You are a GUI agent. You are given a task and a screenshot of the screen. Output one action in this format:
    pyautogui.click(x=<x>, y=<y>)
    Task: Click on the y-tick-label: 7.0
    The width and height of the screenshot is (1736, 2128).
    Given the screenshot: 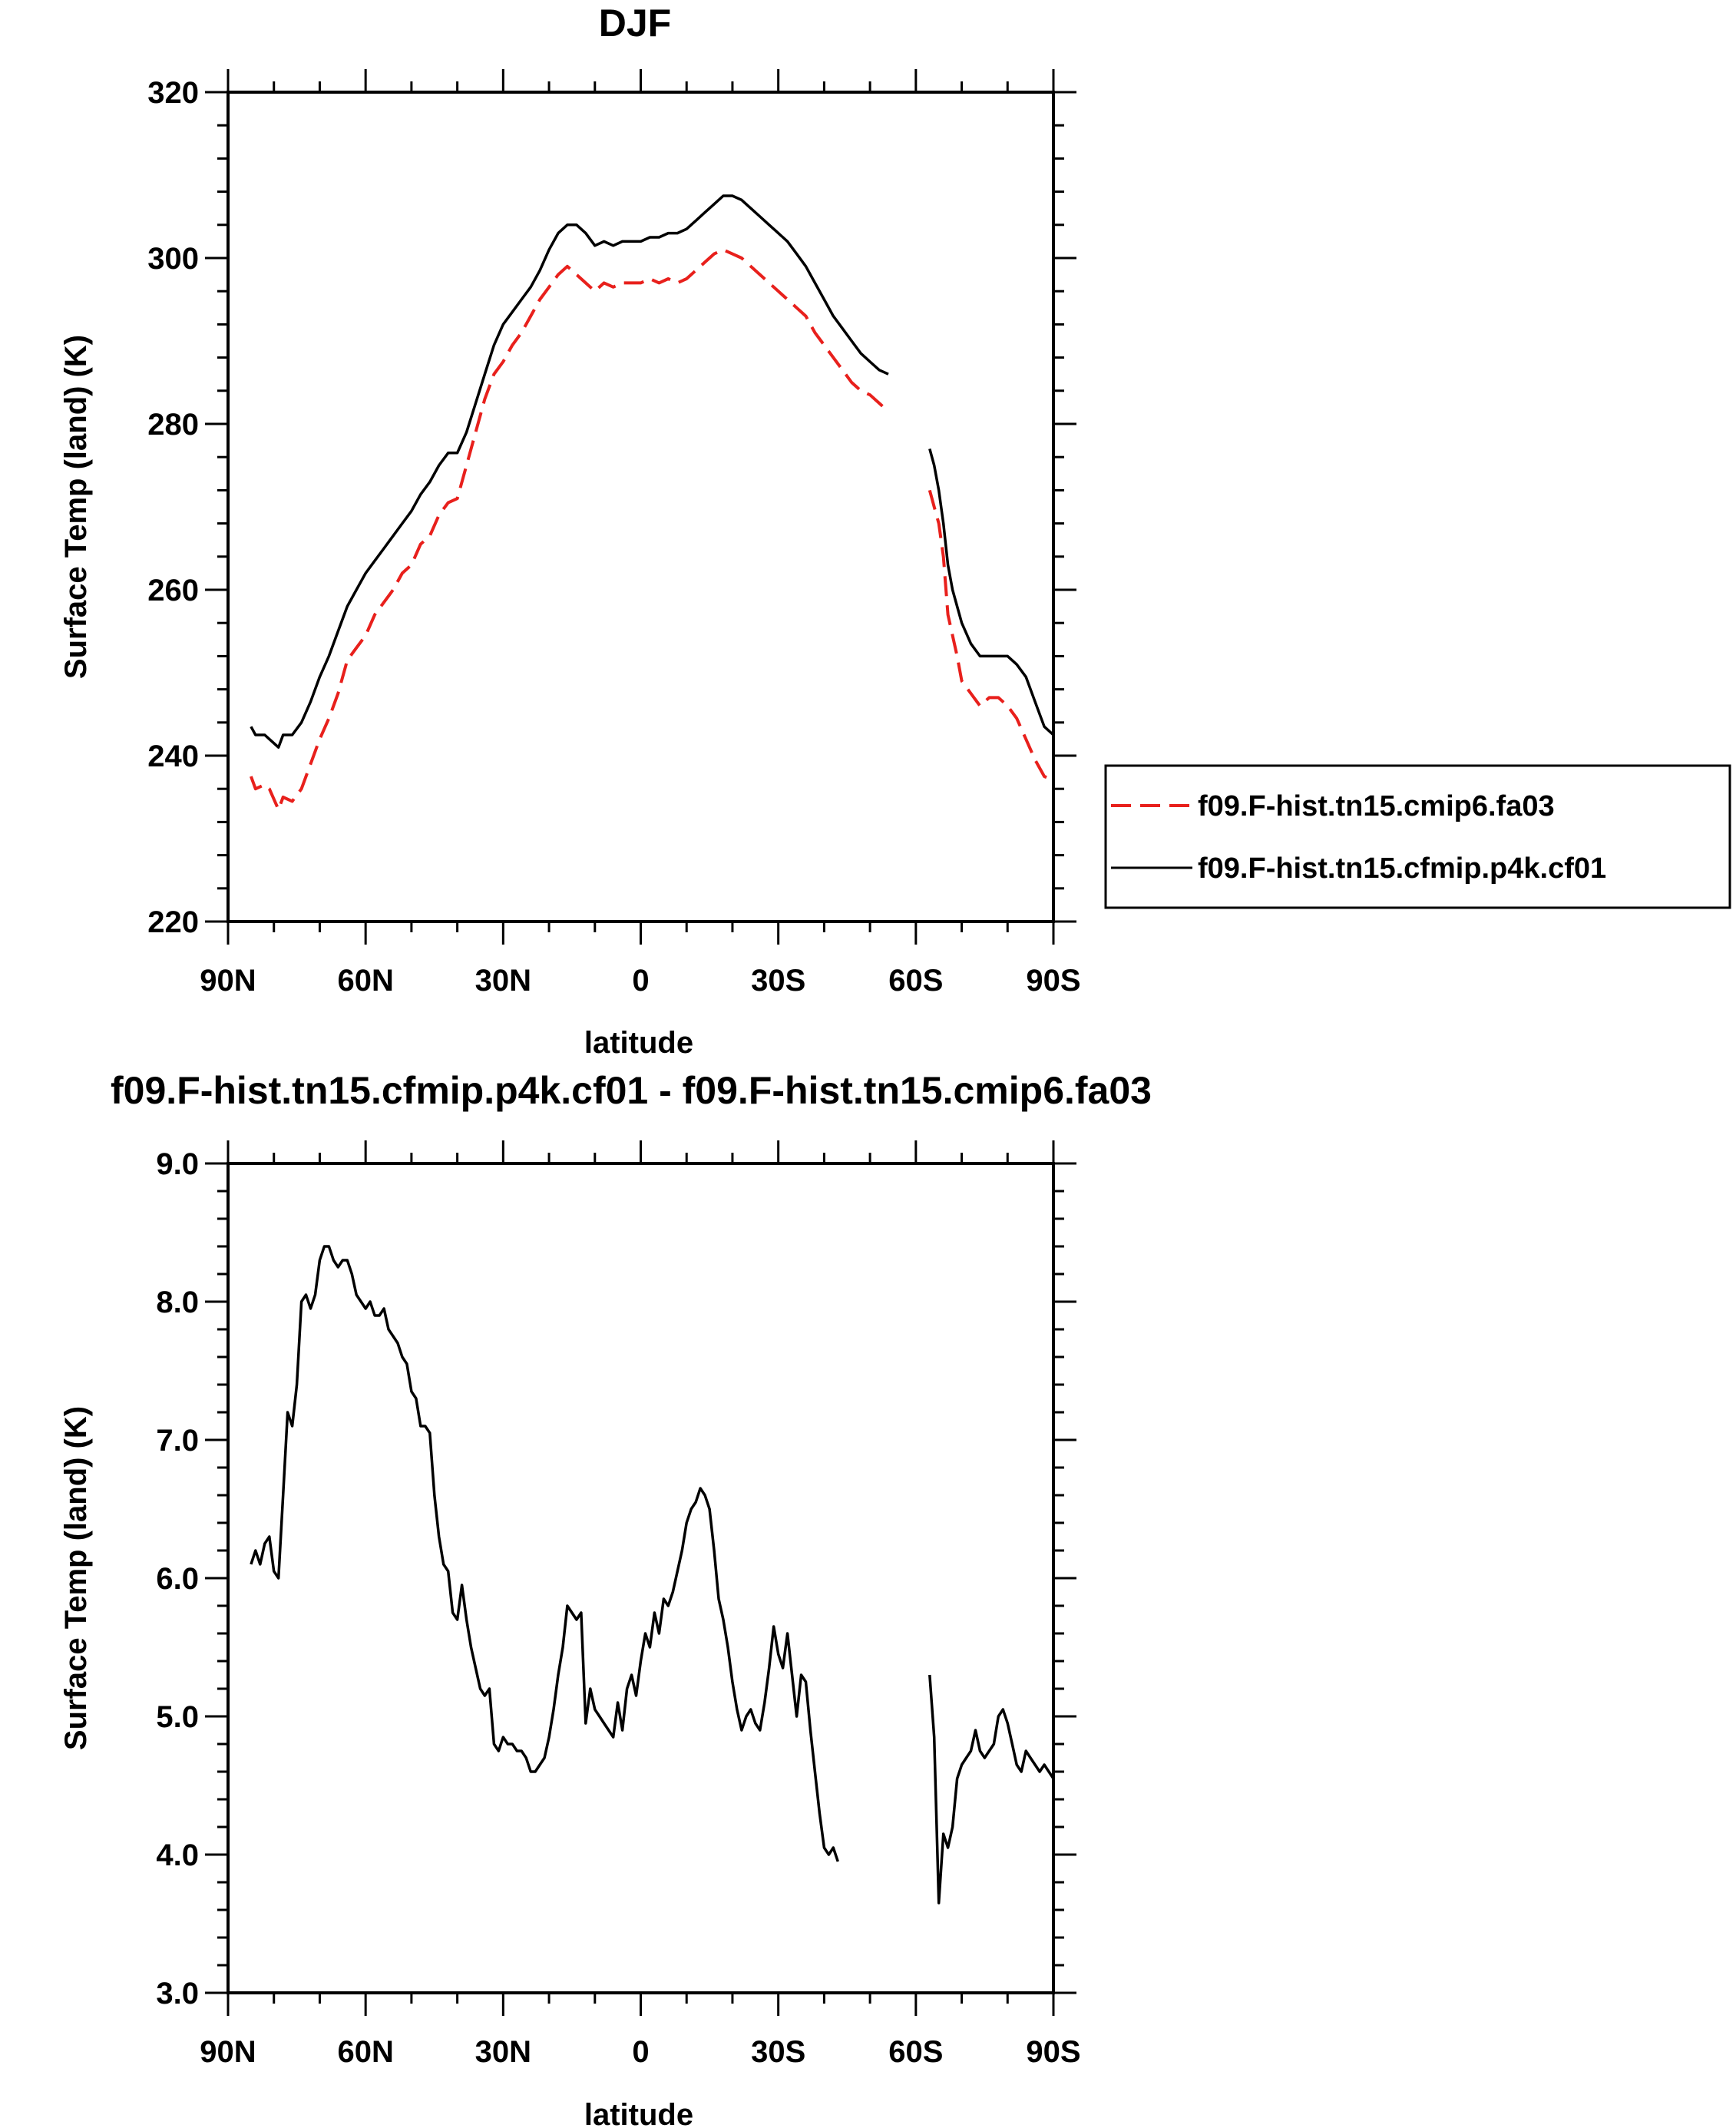 What is the action you would take?
    pyautogui.click(x=177, y=1441)
    